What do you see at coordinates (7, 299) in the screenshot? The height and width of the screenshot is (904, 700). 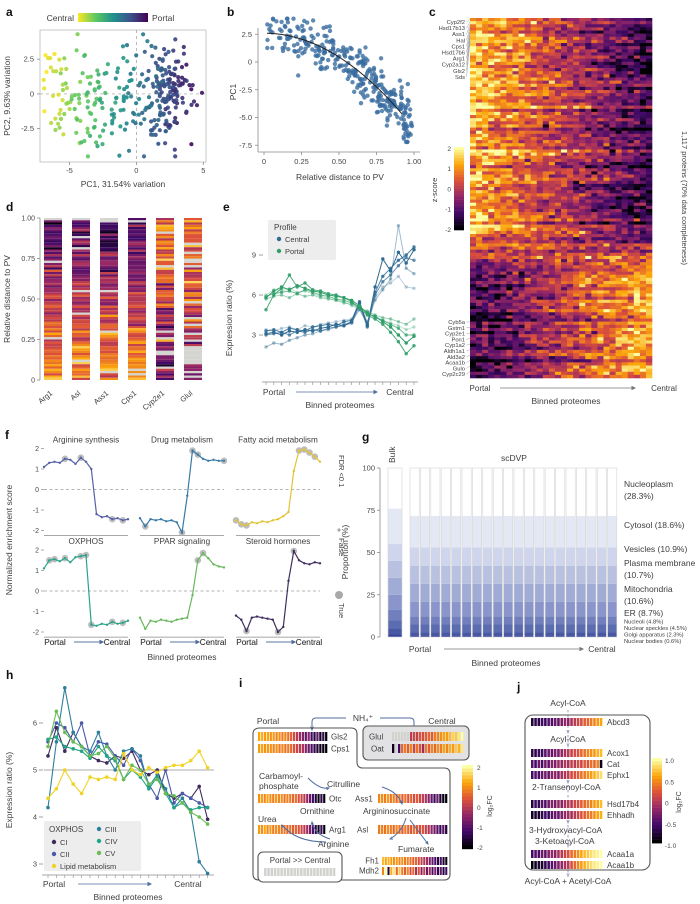 I see `y-axis-label: Relative distance to PV` at bounding box center [7, 299].